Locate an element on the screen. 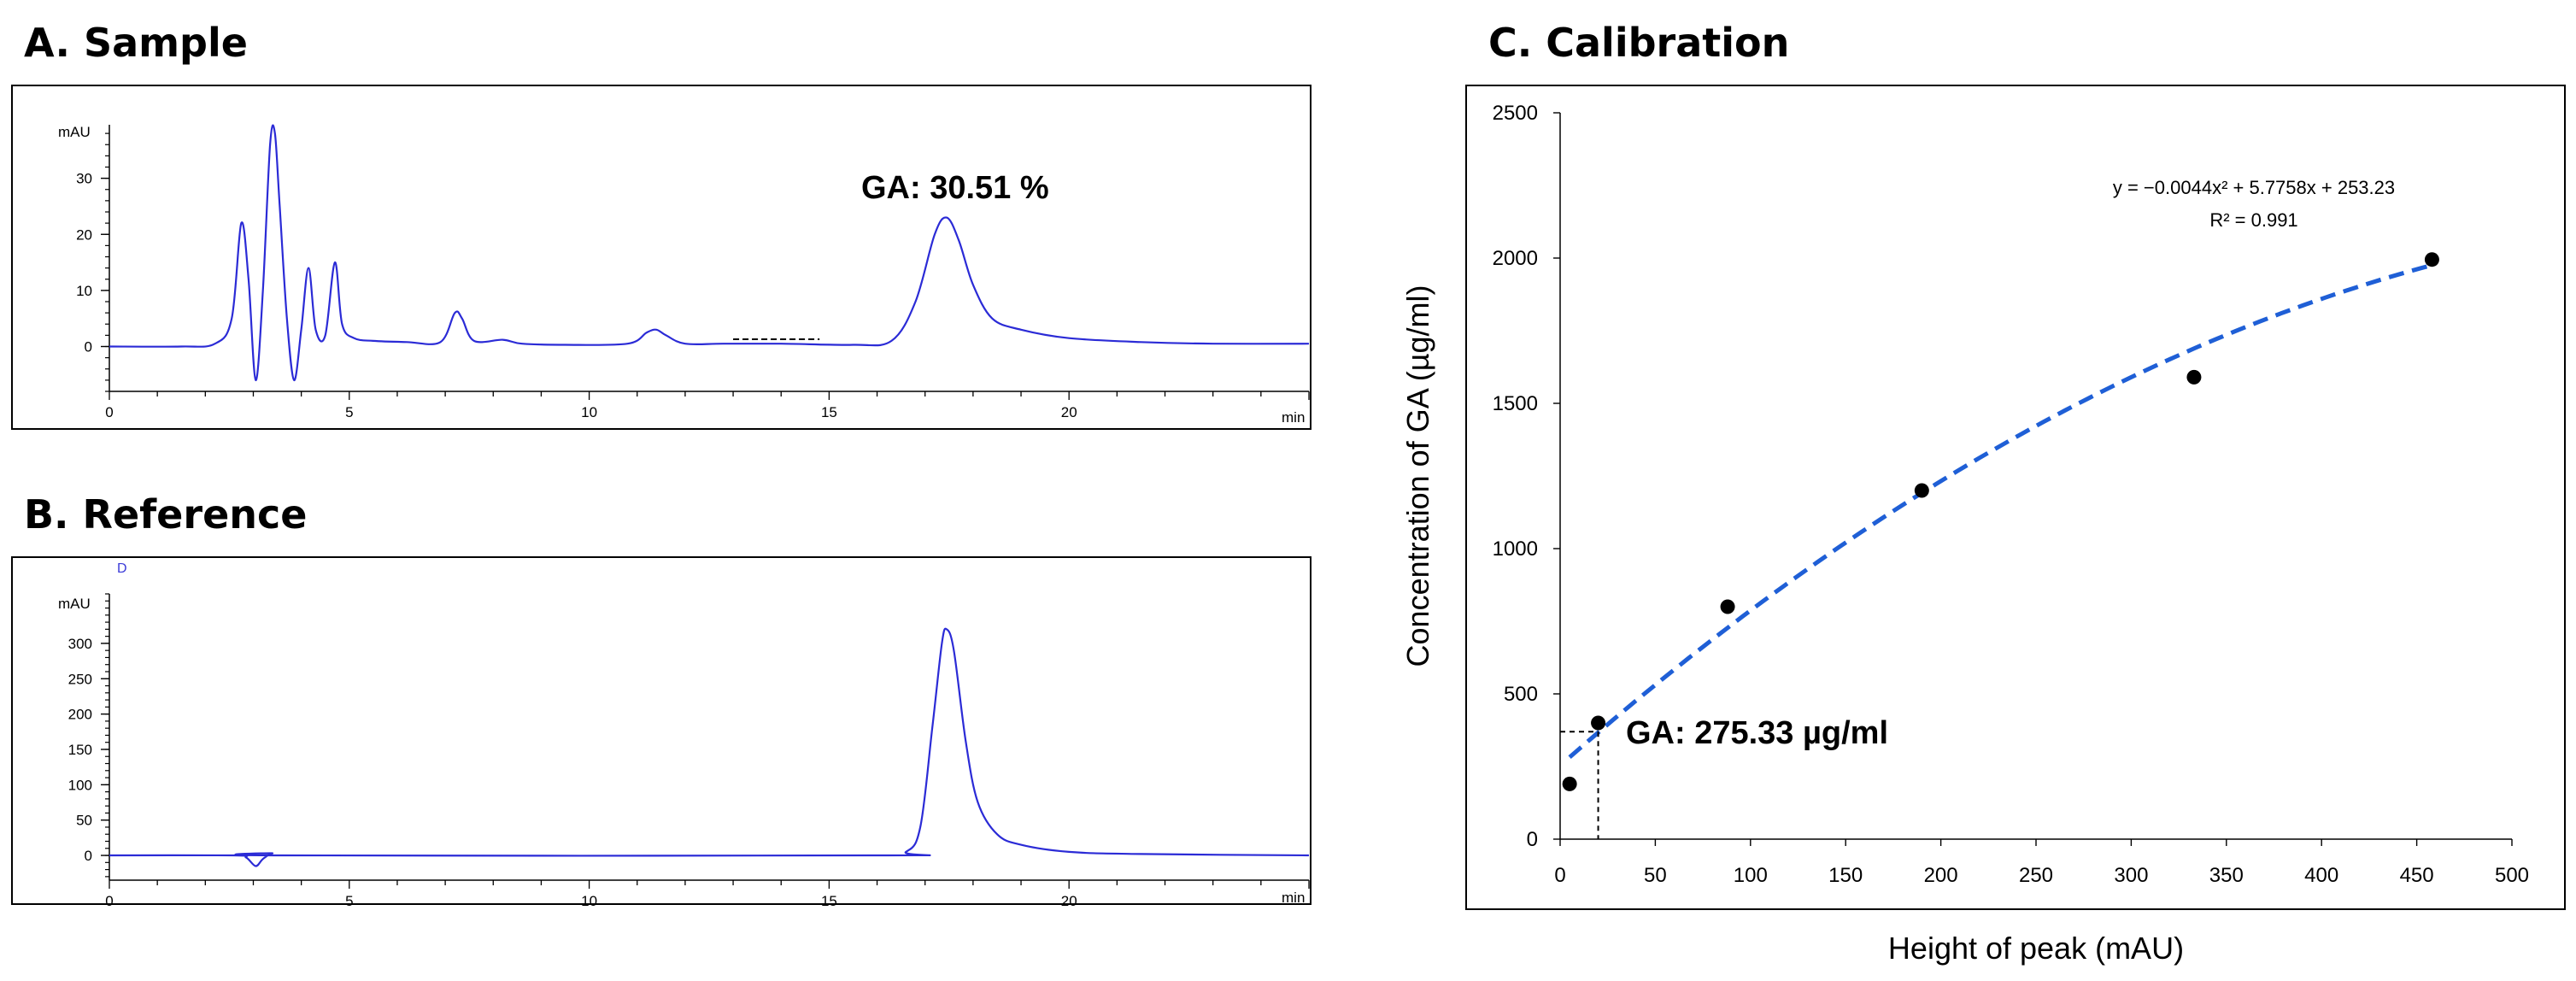 This screenshot has width=2576, height=981. c-x-tick-label: 300 is located at coordinates (2131, 875).